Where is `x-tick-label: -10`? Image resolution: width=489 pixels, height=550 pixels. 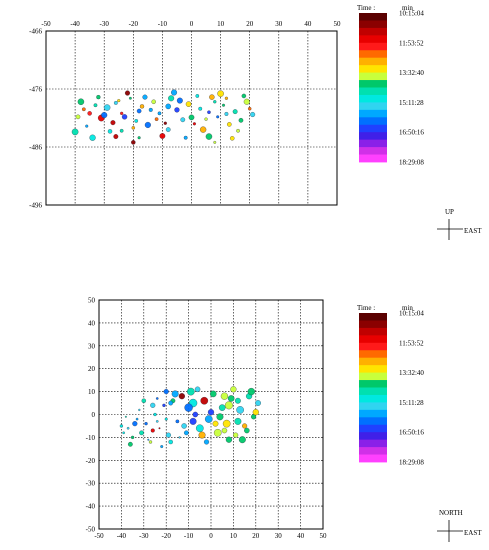
x-tick-label: -10 is located at coordinates (163, 24).